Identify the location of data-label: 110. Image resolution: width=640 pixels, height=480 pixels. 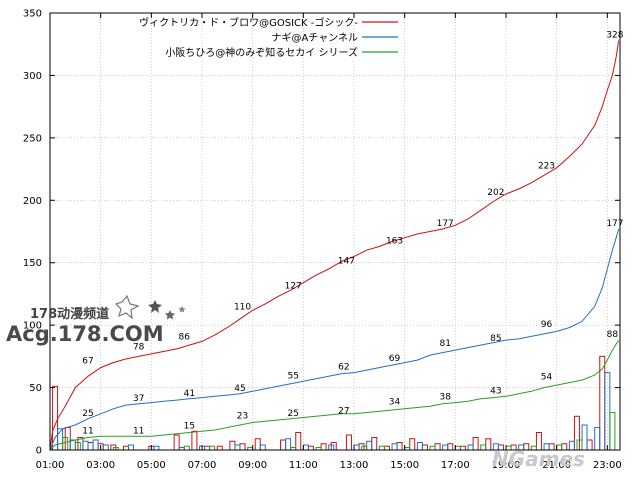
(242, 308).